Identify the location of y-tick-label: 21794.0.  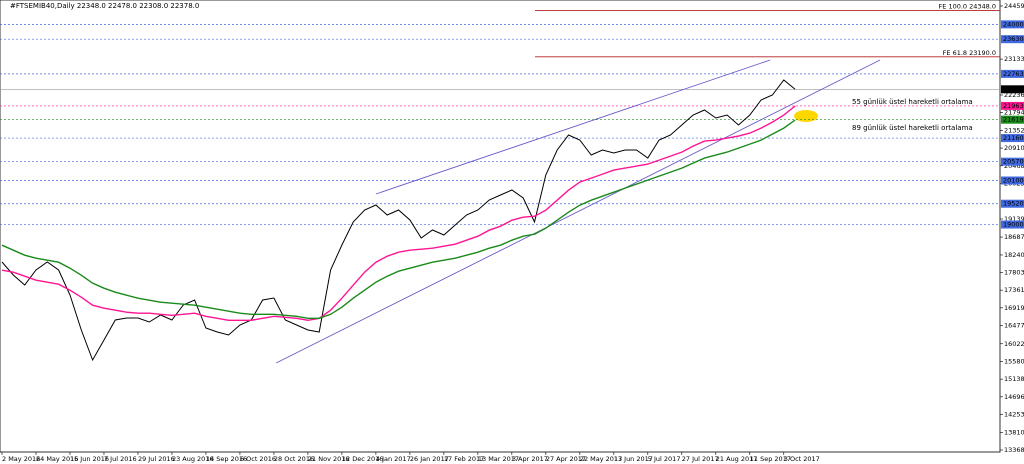
(1014, 113).